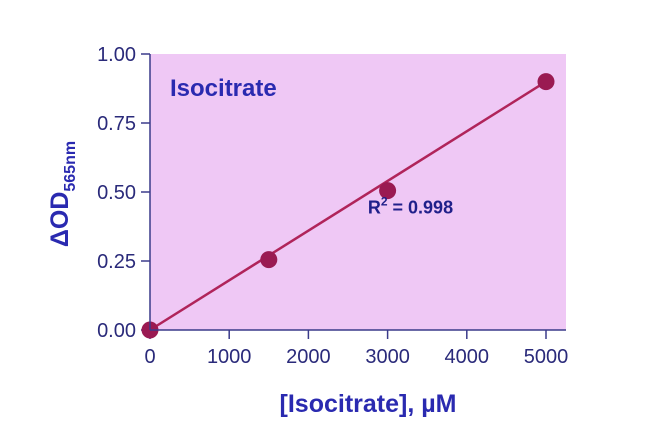 This screenshot has width=650, height=446. What do you see at coordinates (467, 357) in the screenshot?
I see `x-tick-label: 4000` at bounding box center [467, 357].